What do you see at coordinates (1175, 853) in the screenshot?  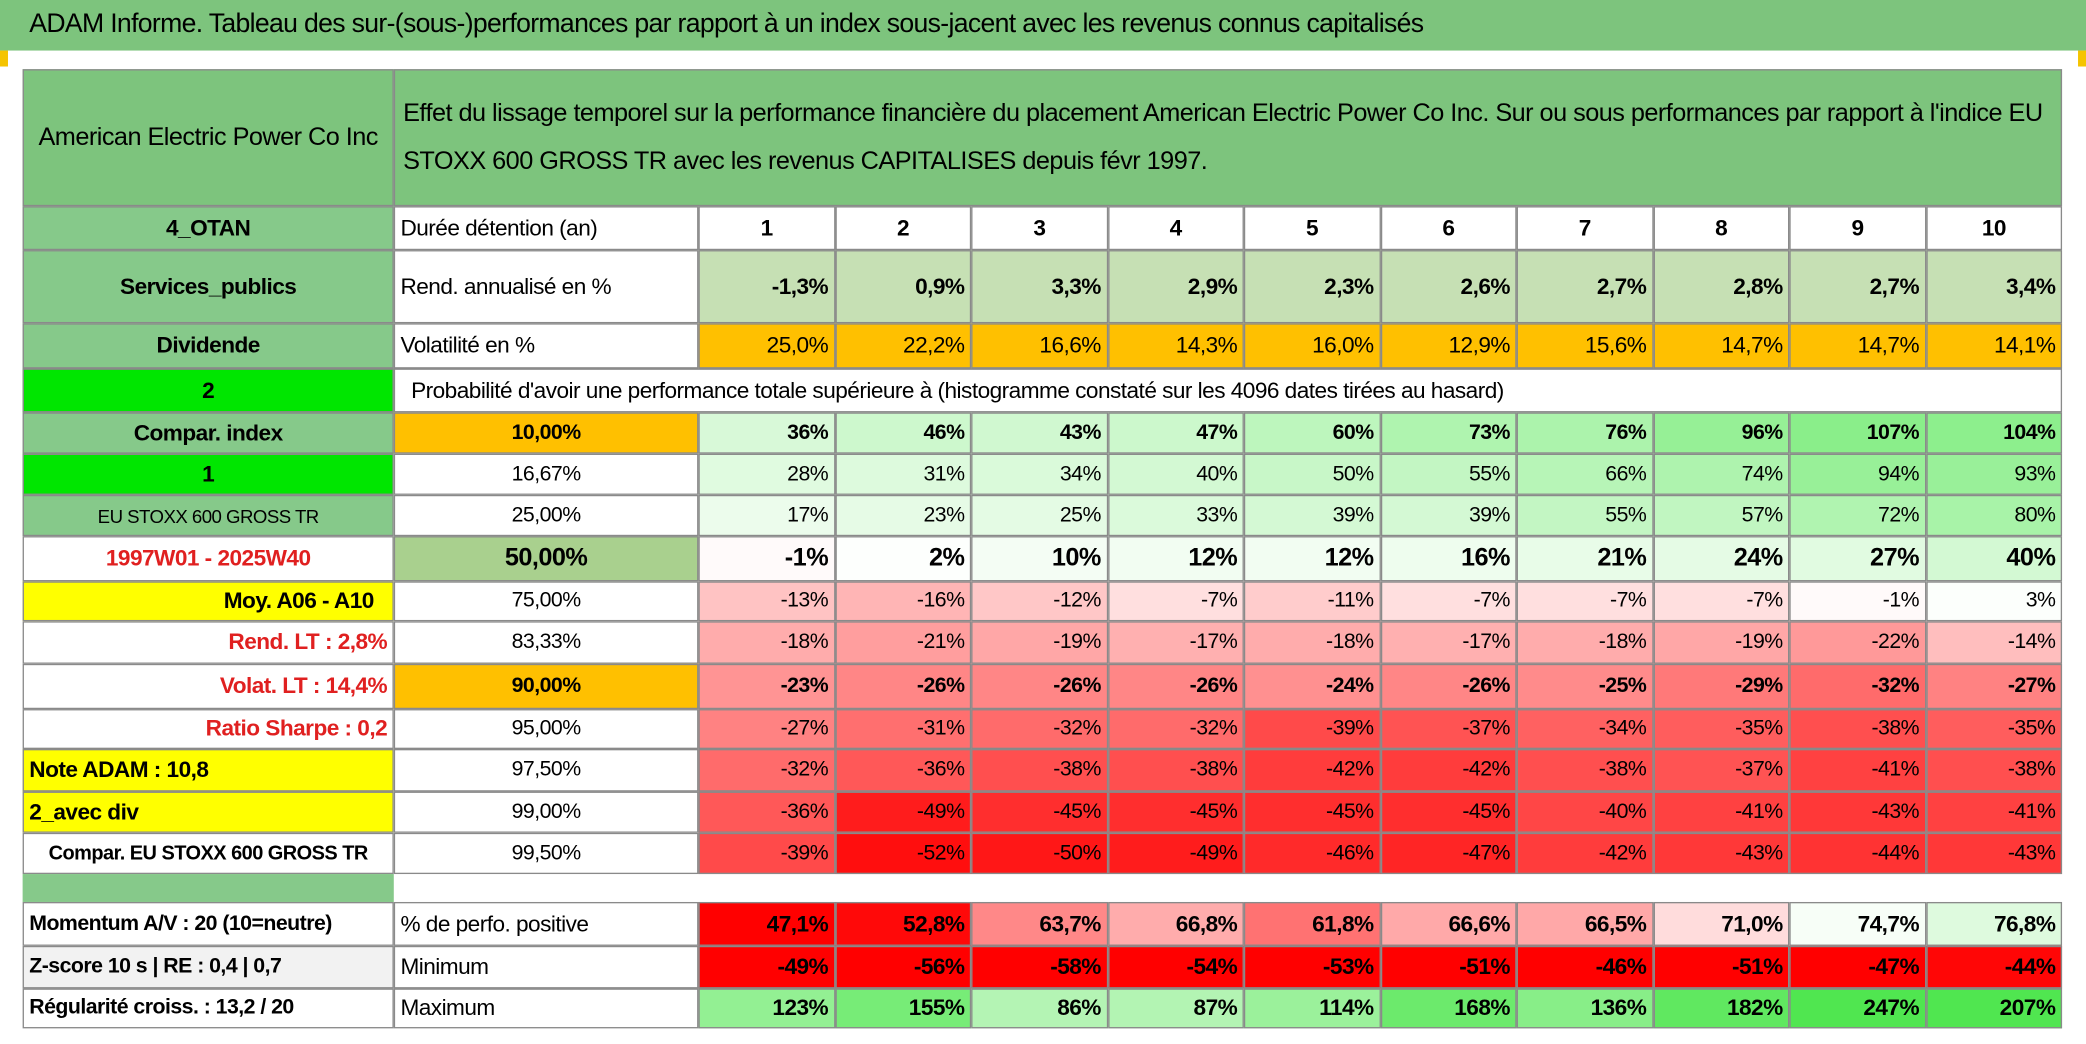 I see `quantile-value: -49%` at bounding box center [1175, 853].